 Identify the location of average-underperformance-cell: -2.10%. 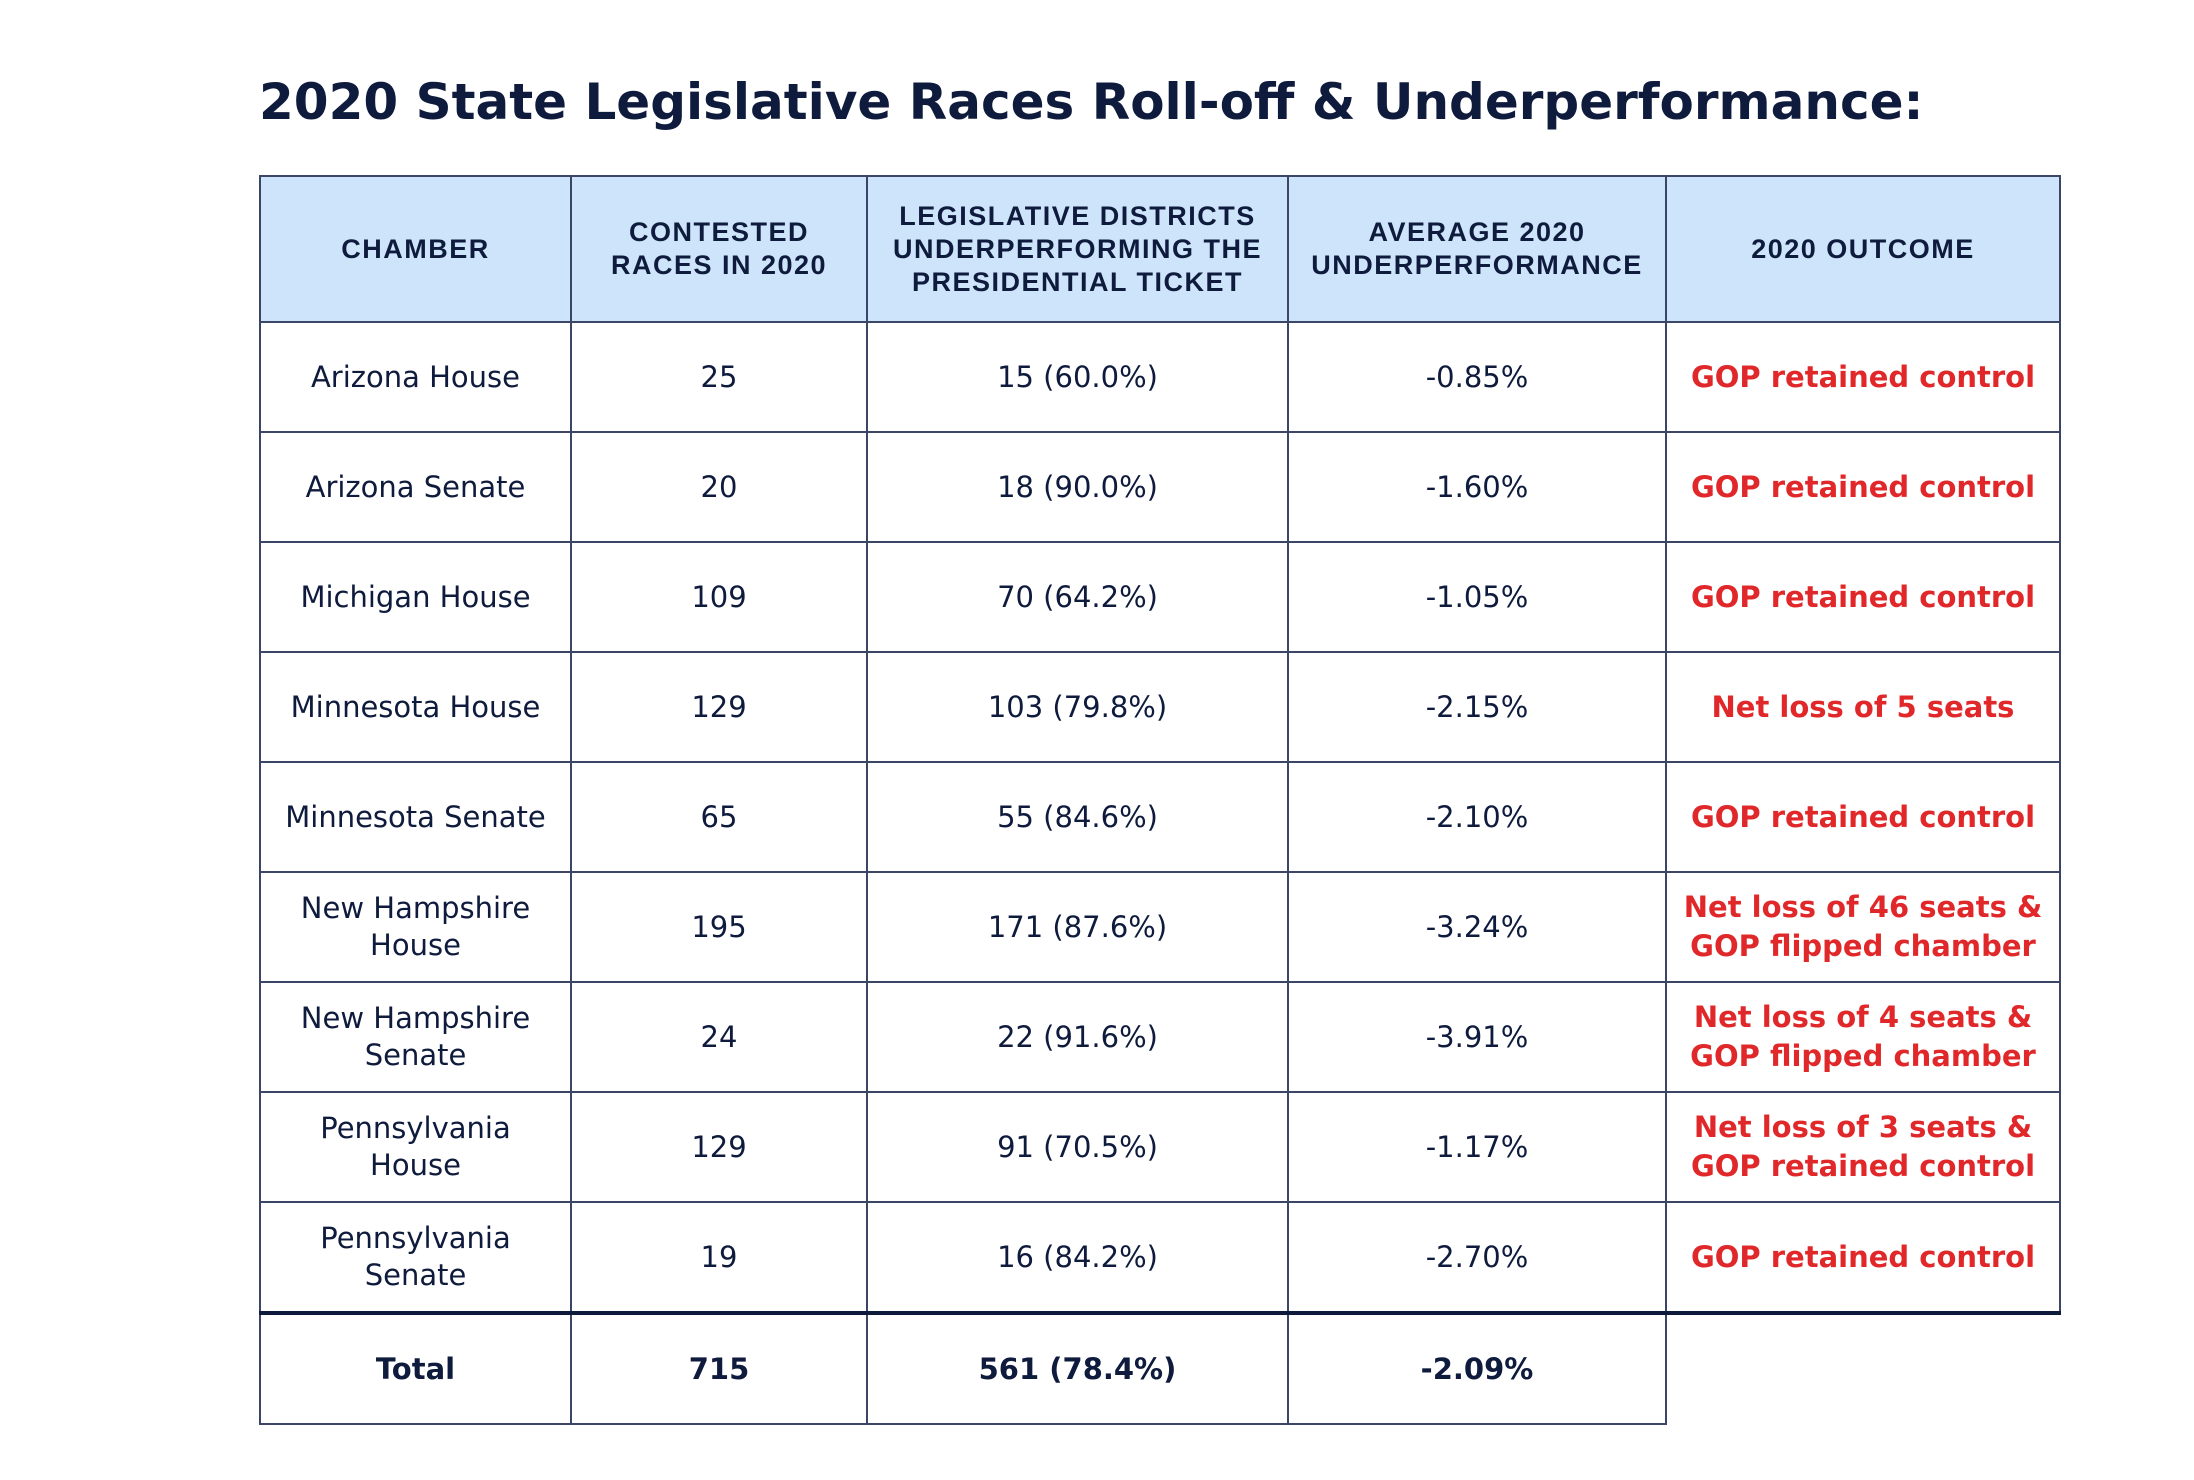
(1477, 817).